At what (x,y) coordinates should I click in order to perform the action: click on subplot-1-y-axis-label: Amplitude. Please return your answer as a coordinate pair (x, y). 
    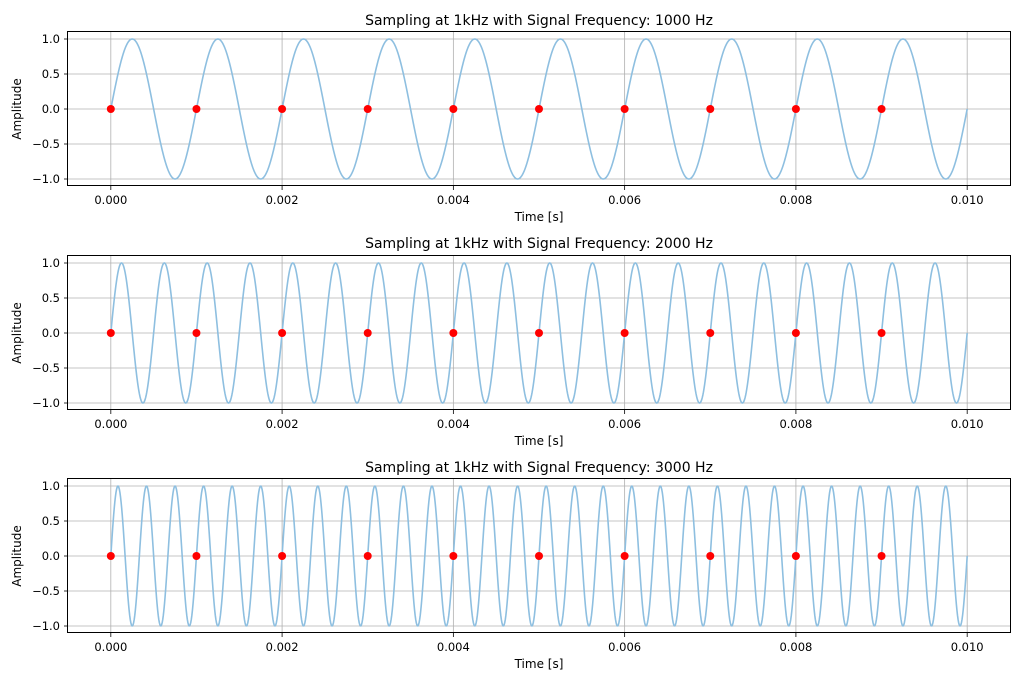
    Looking at the image, I should click on (17, 109).